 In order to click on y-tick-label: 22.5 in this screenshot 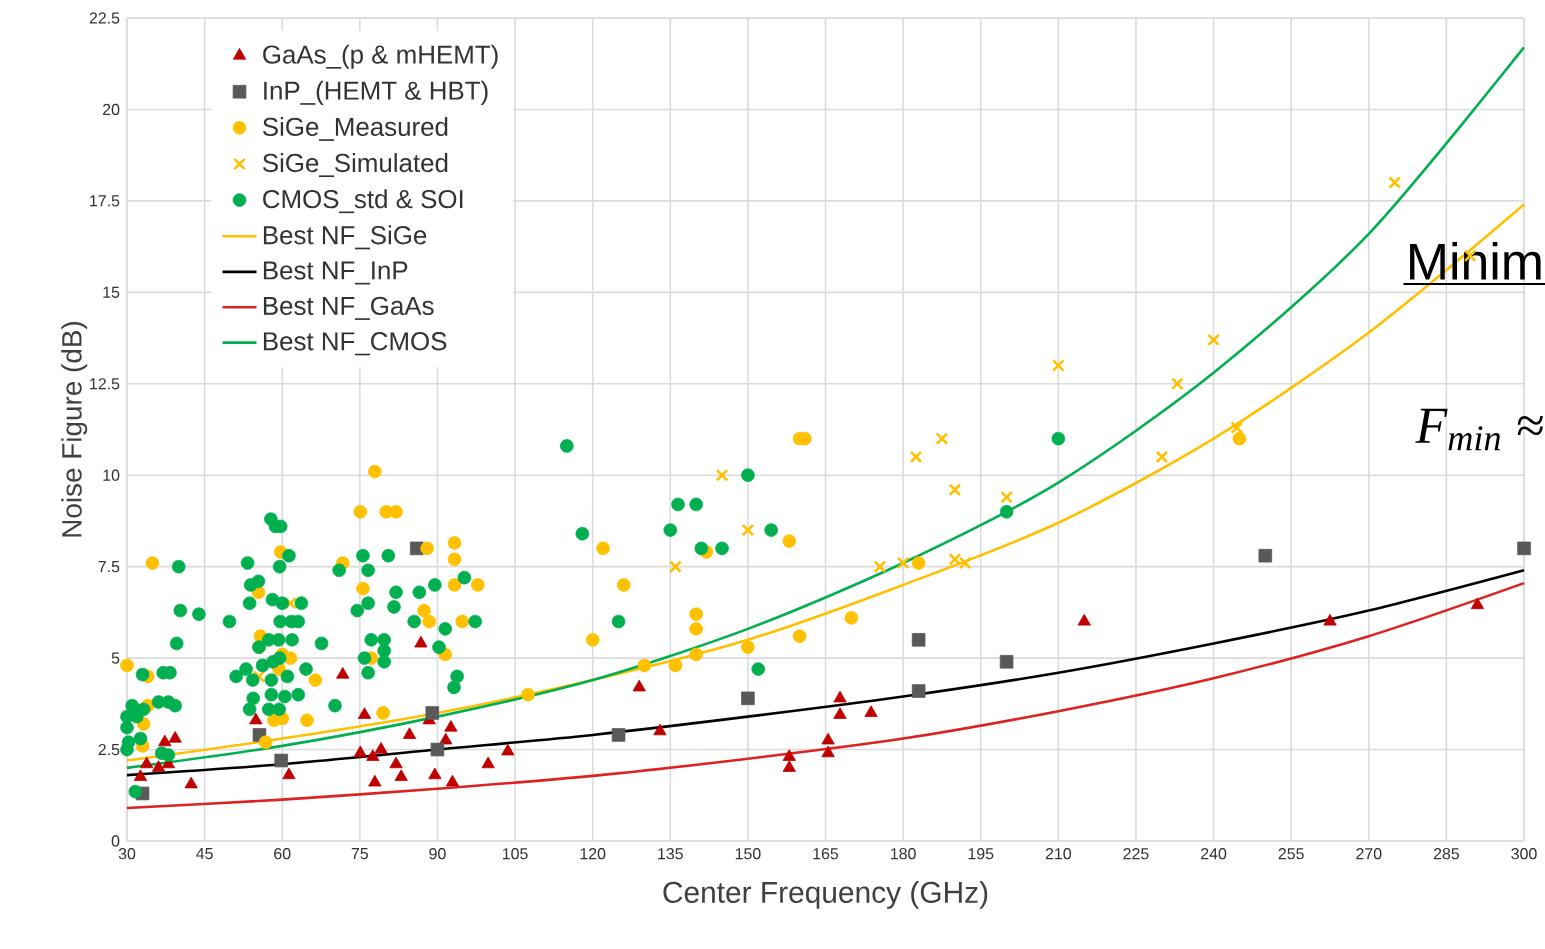, I will do `click(104, 18)`.